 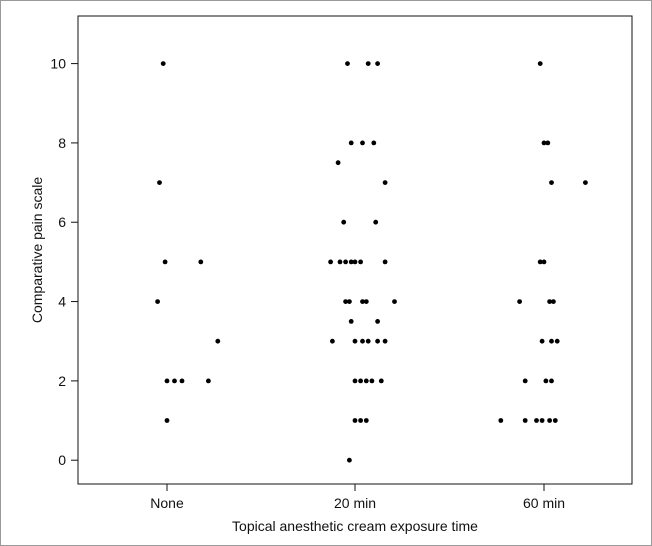 I want to click on x-axis: None 20 min 60 min, so click(x=357, y=497).